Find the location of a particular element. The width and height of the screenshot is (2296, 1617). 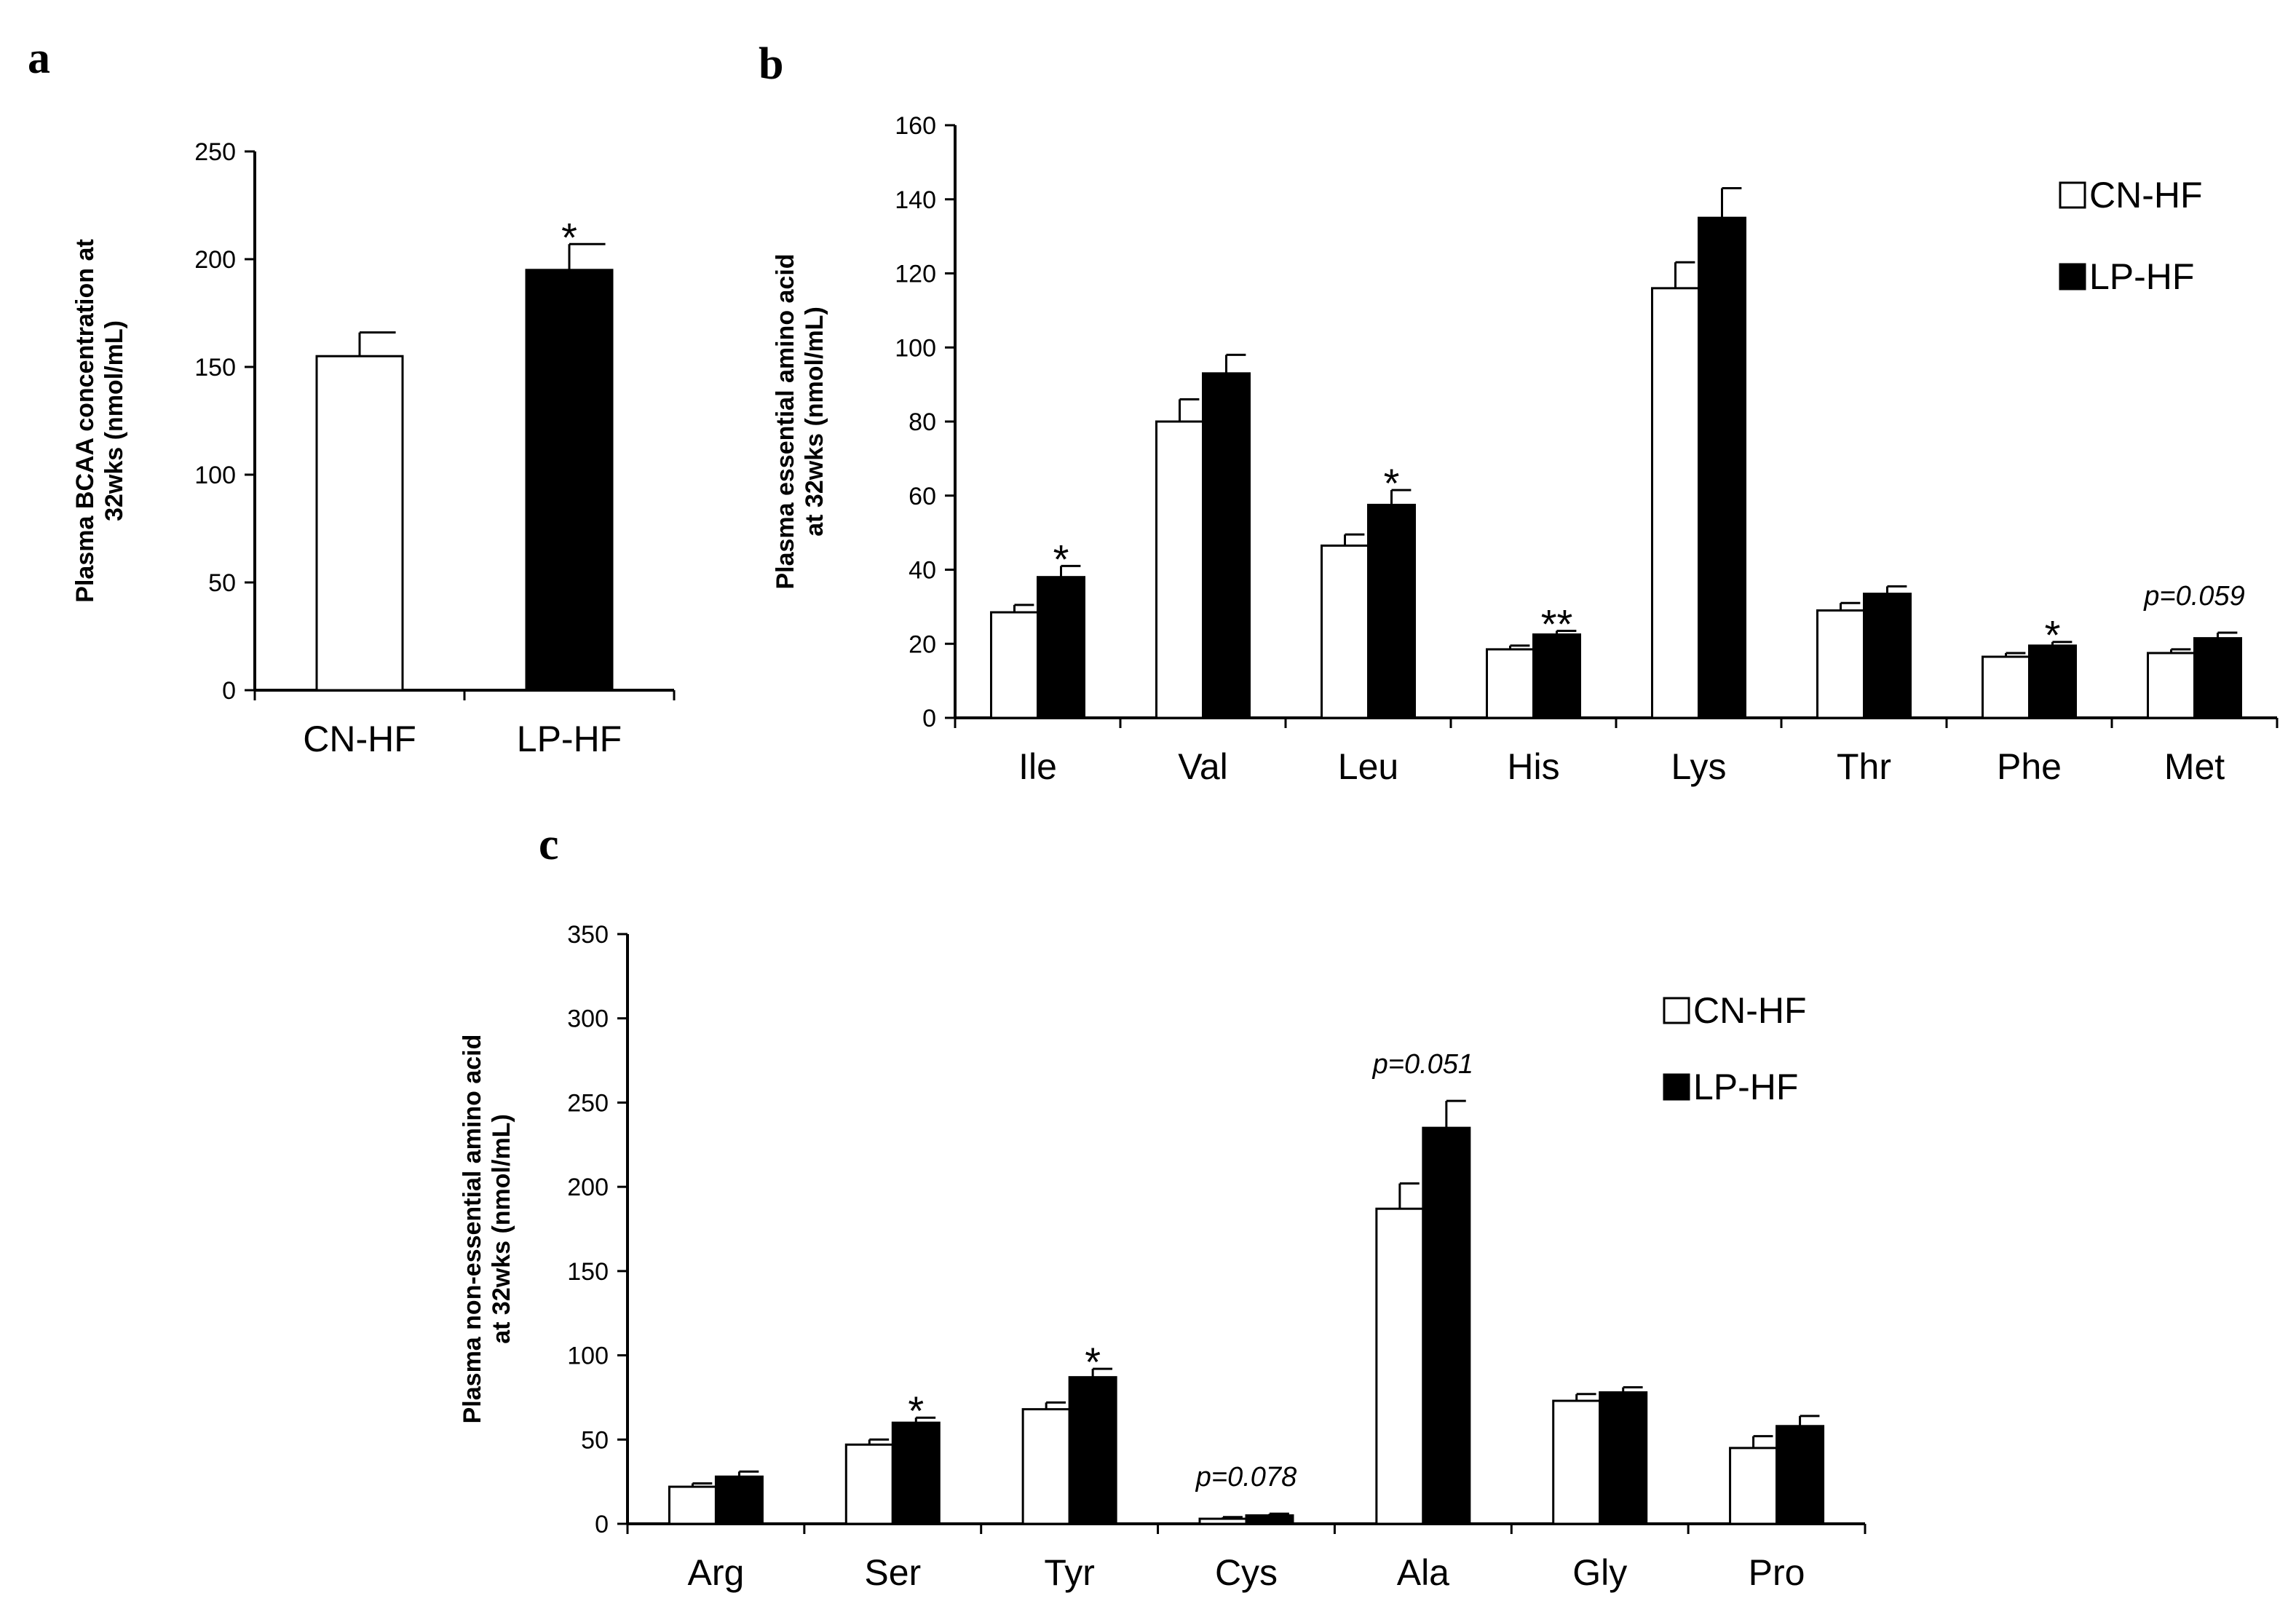

x-tick-label: Ala is located at coordinates (1423, 1572).